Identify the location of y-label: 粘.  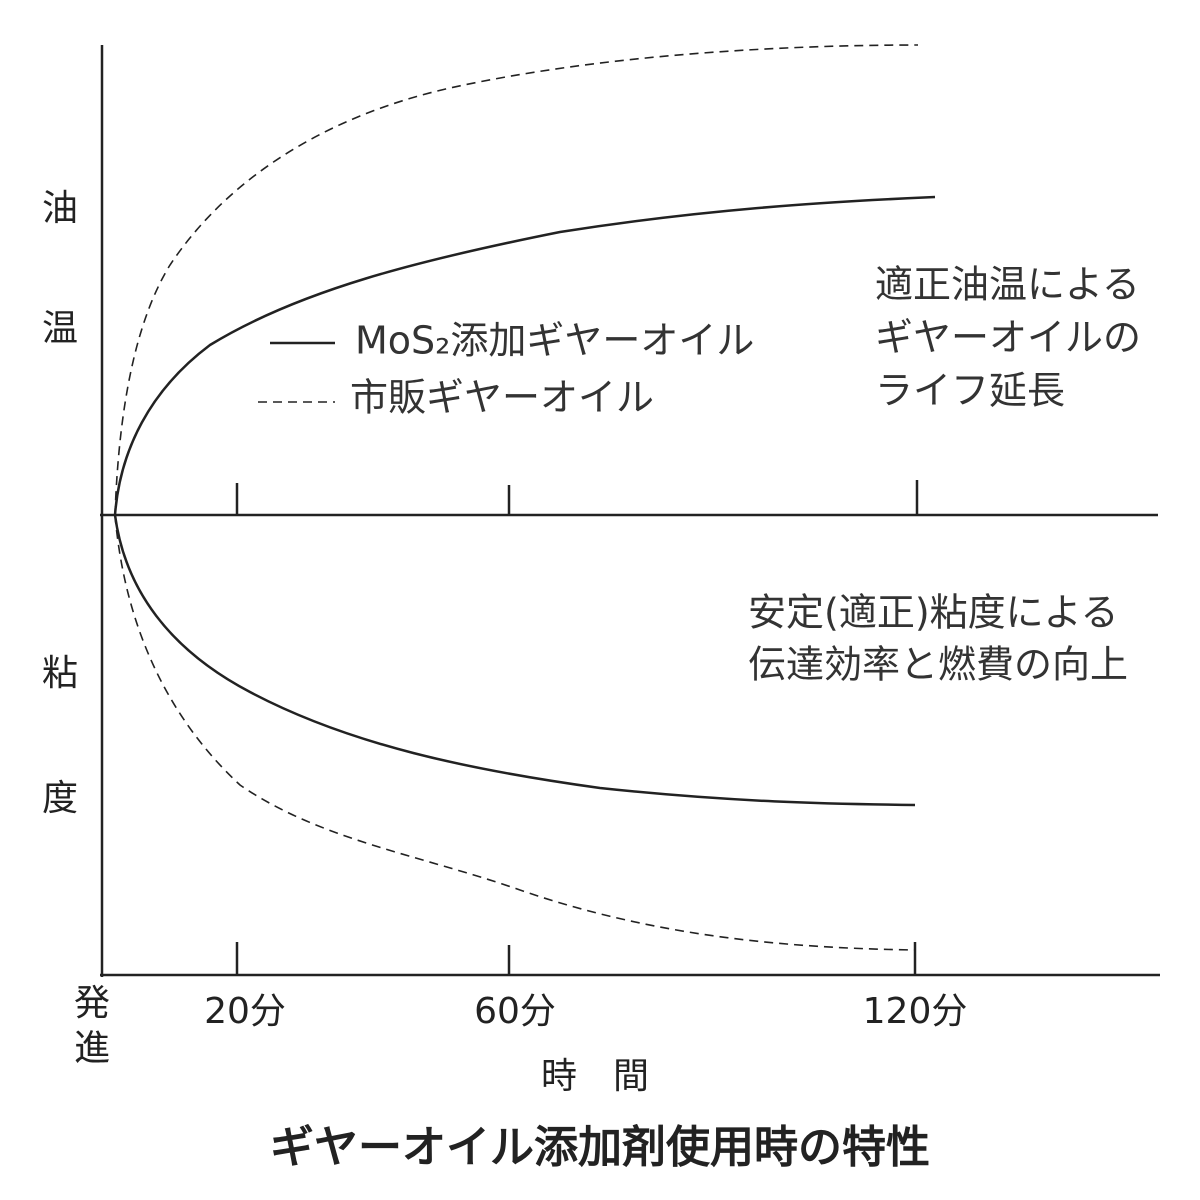
(60, 673).